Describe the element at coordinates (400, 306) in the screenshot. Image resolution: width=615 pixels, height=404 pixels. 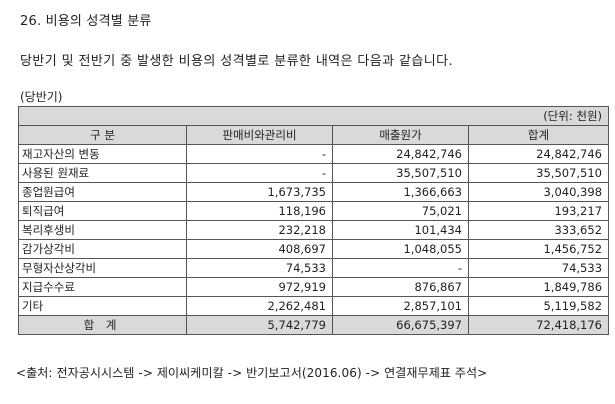
I see `row-cogs: 2,857,101` at that location.